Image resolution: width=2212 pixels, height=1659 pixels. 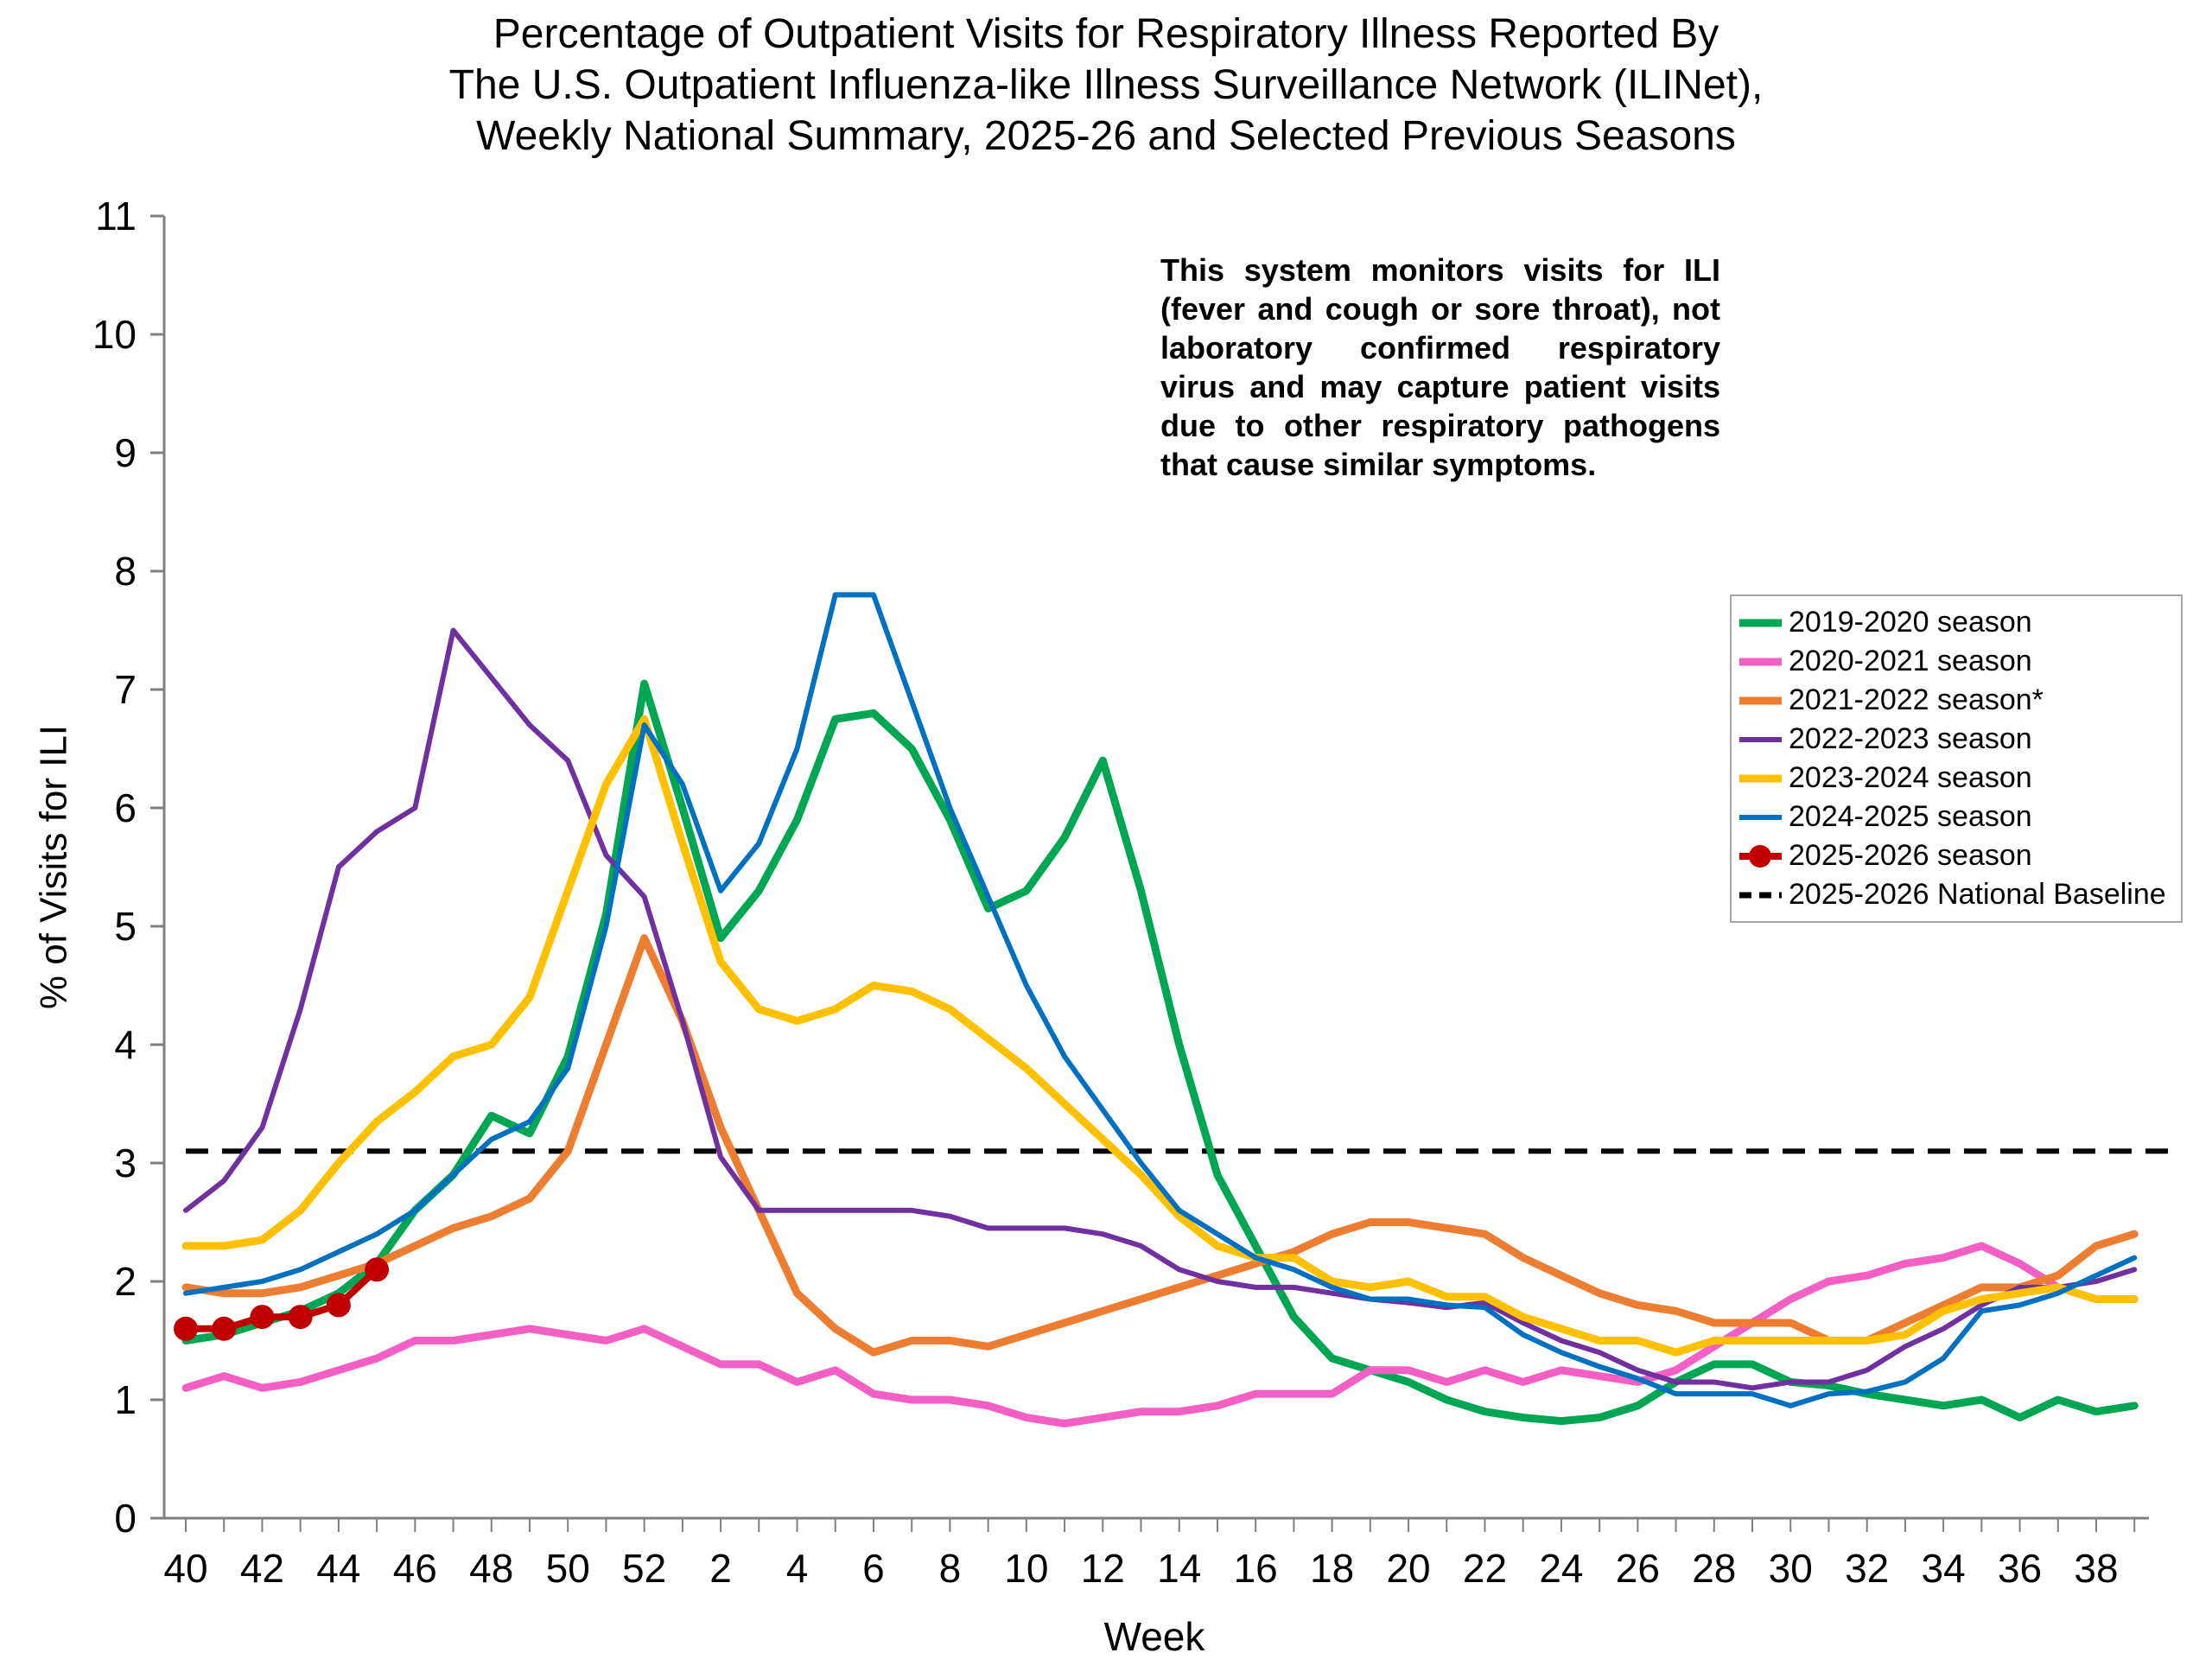 What do you see at coordinates (125, 571) in the screenshot?
I see `y-tick-label: 8` at bounding box center [125, 571].